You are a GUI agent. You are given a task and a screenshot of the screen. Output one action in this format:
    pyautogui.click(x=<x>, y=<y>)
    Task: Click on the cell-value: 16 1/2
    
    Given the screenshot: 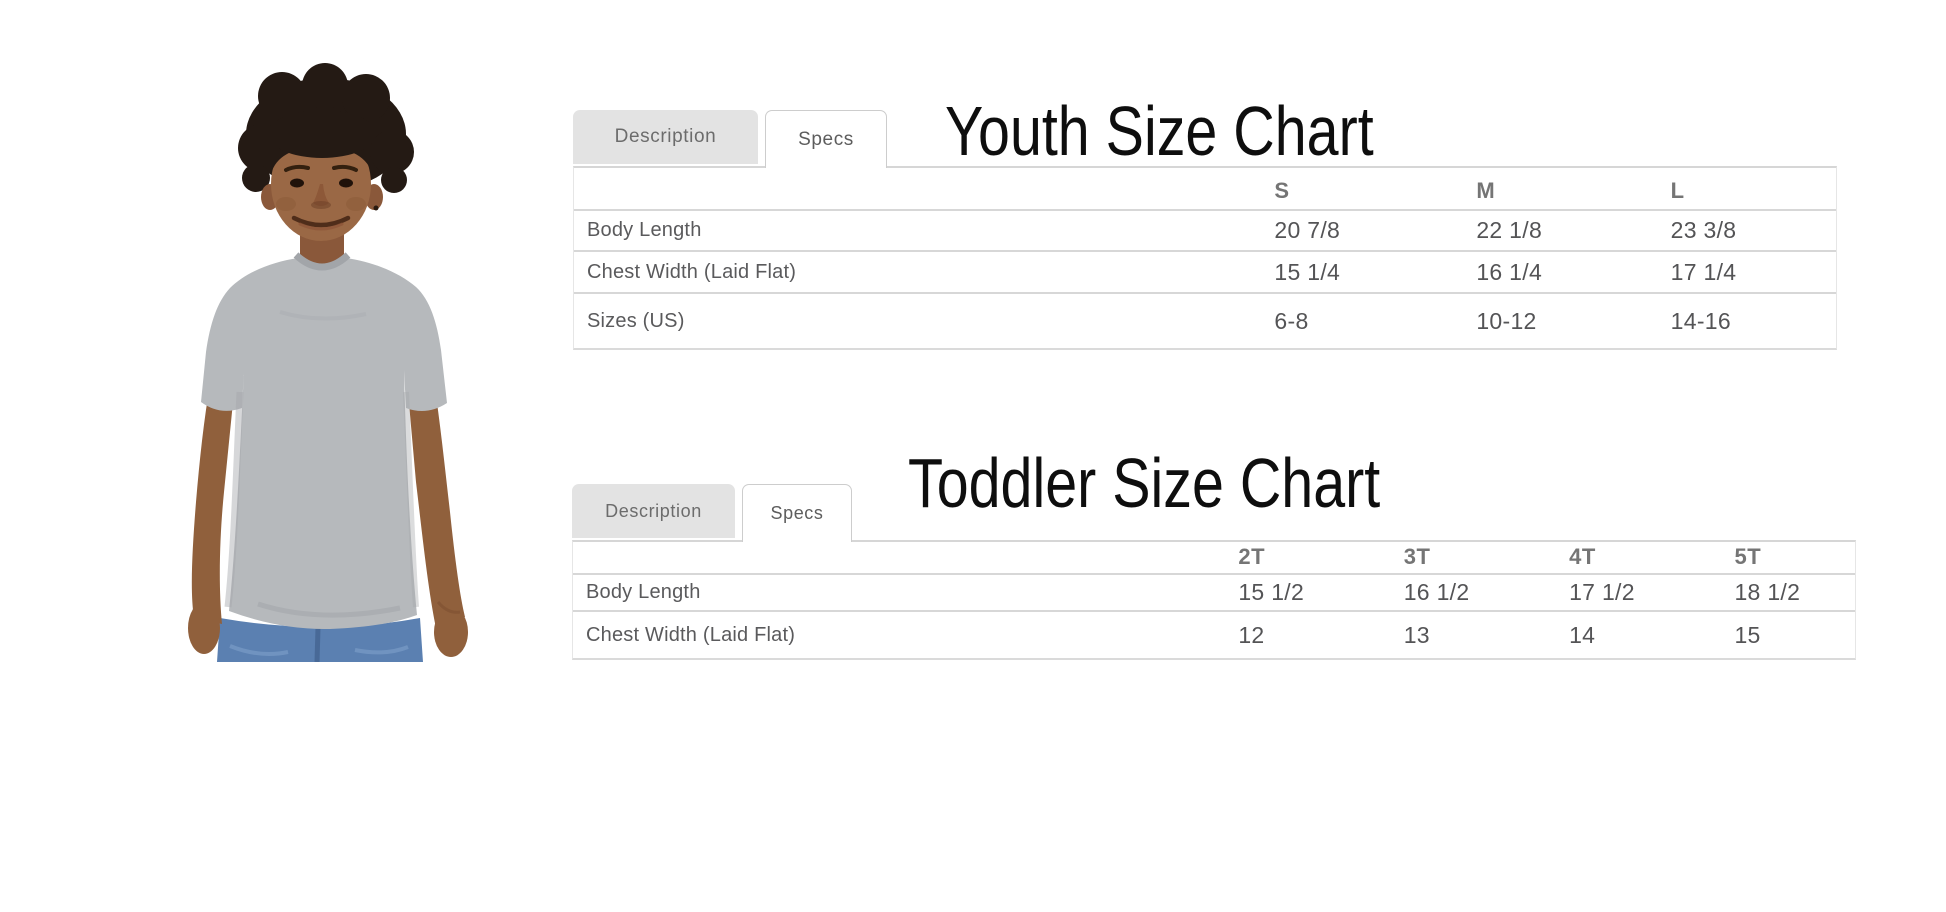 What is the action you would take?
    pyautogui.click(x=1436, y=592)
    